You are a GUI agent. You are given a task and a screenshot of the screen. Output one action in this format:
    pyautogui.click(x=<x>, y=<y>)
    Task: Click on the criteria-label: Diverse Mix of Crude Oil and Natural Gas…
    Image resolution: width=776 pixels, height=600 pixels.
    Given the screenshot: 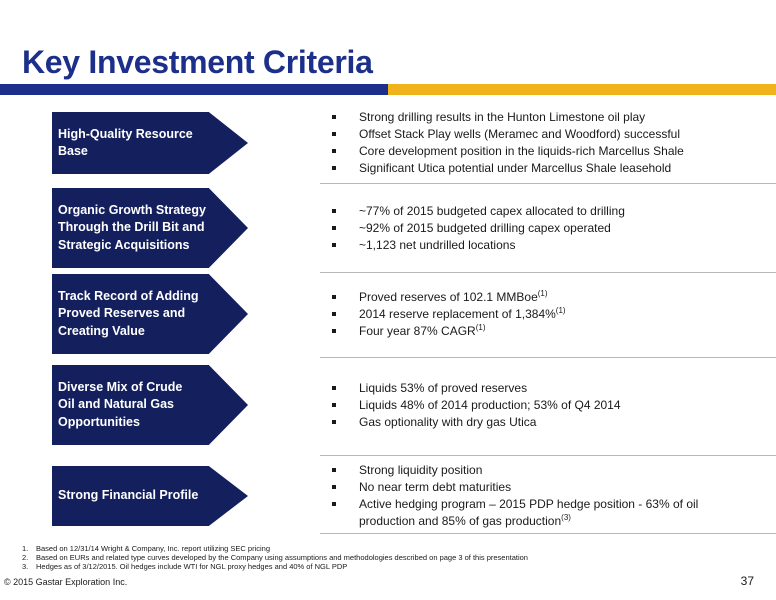 What is the action you would take?
    pyautogui.click(x=120, y=404)
    